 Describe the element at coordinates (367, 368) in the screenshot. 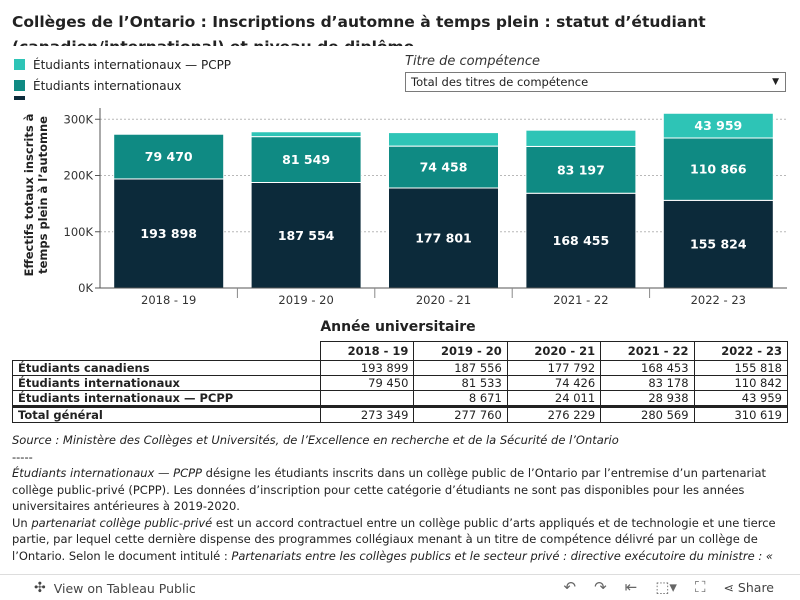

I see `table-cell: 193 899` at that location.